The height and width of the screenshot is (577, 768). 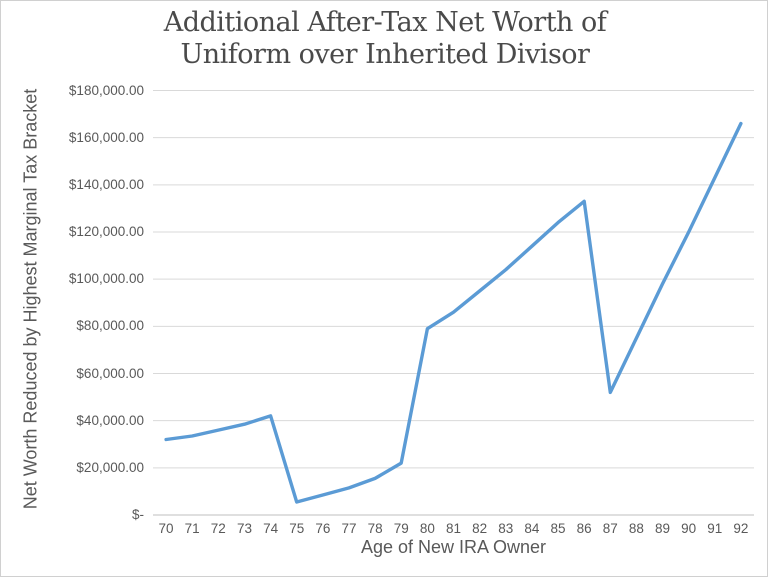 I want to click on chart-title-line-1: Additional After-Tax Net Worth of, so click(x=385, y=22).